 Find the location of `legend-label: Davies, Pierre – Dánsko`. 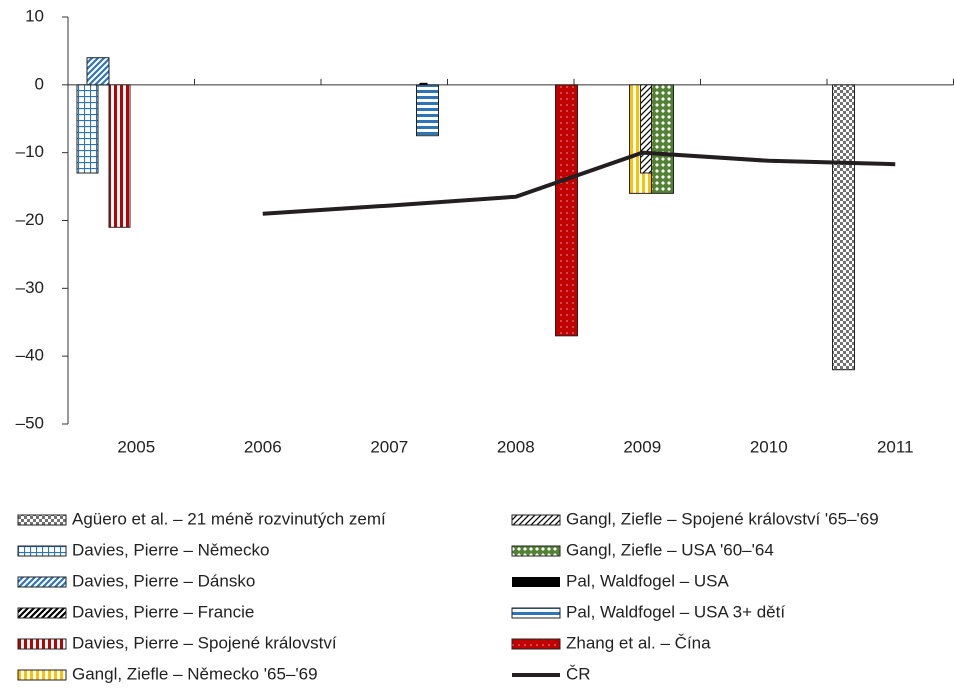

legend-label: Davies, Pierre – Dánsko is located at coordinates (163, 580).